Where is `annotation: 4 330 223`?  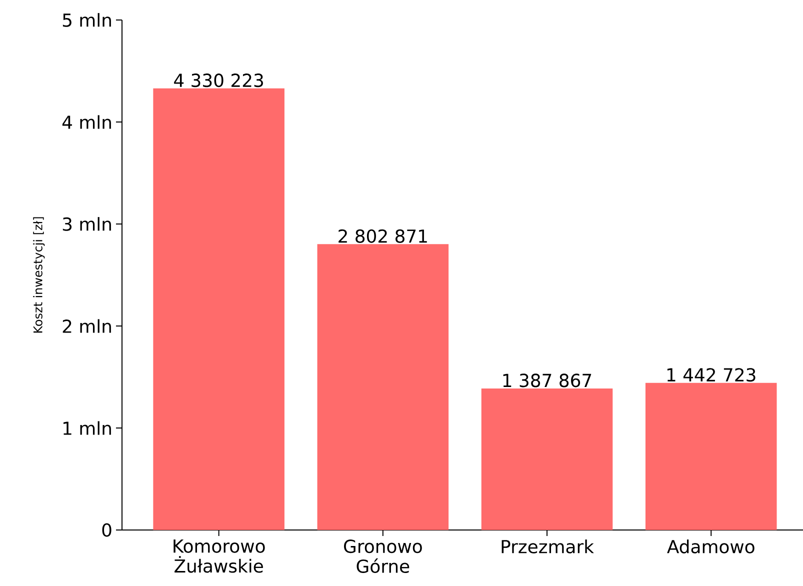
annotation: 4 330 223 is located at coordinates (218, 81).